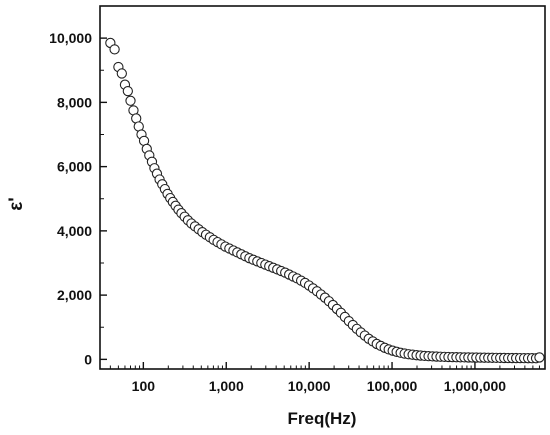 Image resolution: width=550 pixels, height=435 pixels. Describe the element at coordinates (475, 386) in the screenshot. I see `x-tick-label: 1,000,000` at that location.